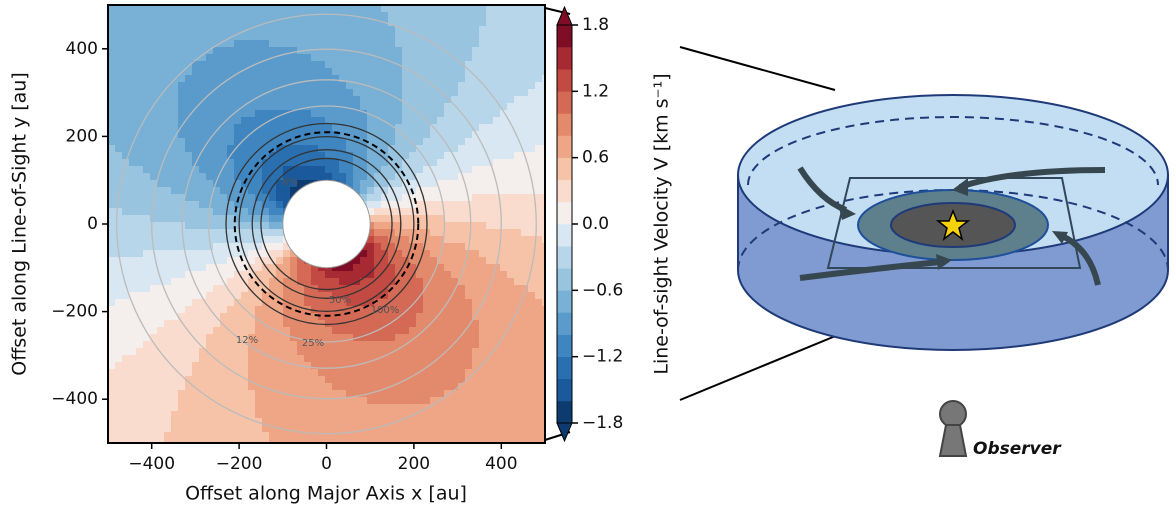 The image size is (1175, 510). Describe the element at coordinates (595, 158) in the screenshot. I see `colorbar-tick-label: 0.6` at that location.